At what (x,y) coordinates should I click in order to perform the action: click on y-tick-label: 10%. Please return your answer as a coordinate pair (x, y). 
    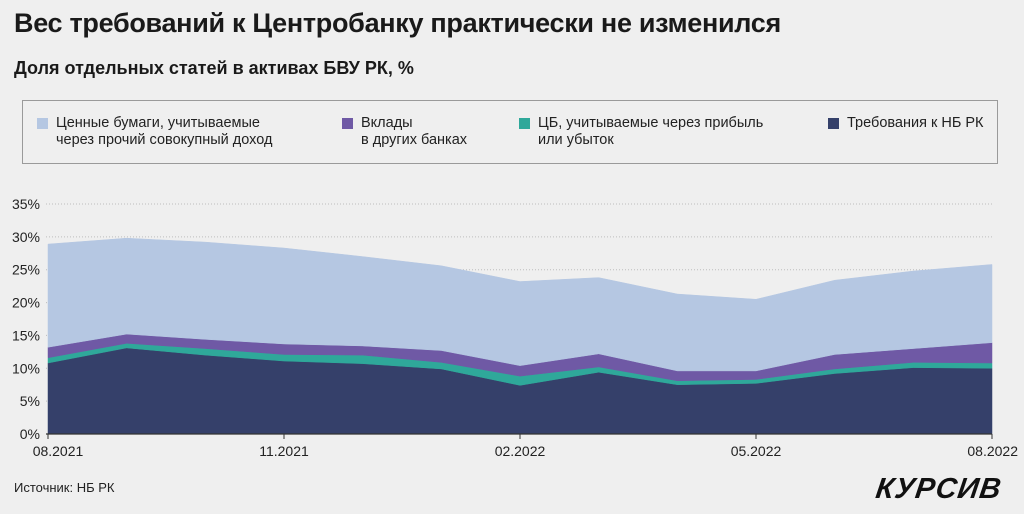
    Looking at the image, I should click on (26, 368).